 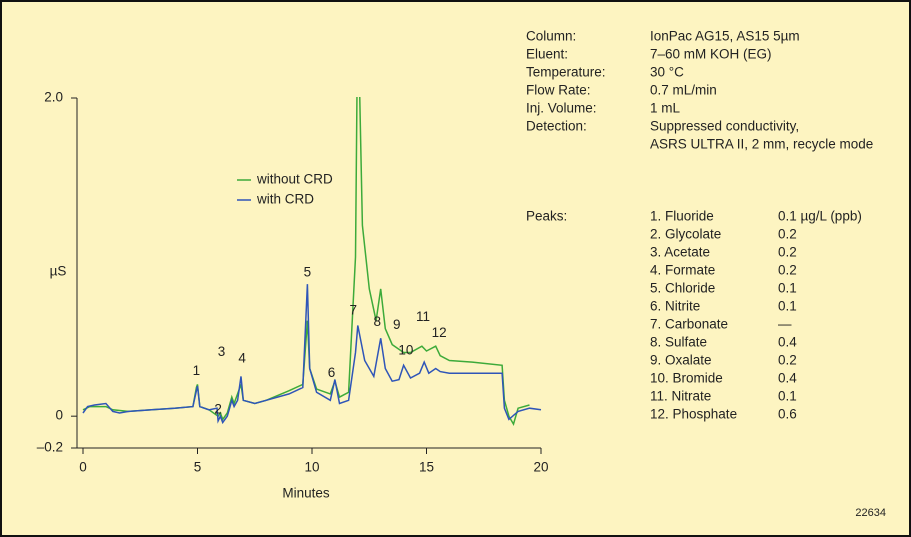 I want to click on x-tick-label: 15, so click(x=426, y=467).